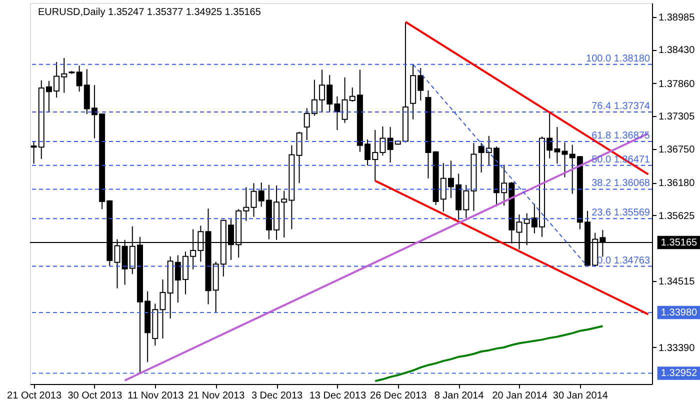 This screenshot has width=700, height=402. I want to click on y-tick-label: 1.34515, so click(677, 282).